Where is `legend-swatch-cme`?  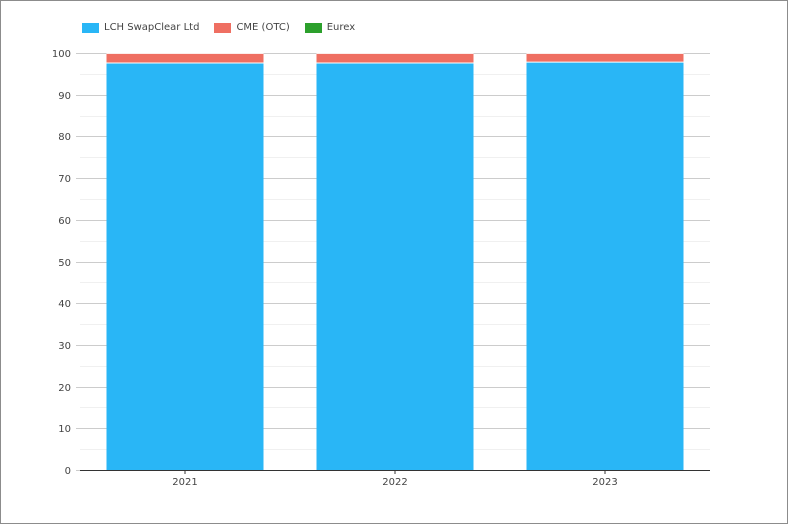 legend-swatch-cme is located at coordinates (223, 27).